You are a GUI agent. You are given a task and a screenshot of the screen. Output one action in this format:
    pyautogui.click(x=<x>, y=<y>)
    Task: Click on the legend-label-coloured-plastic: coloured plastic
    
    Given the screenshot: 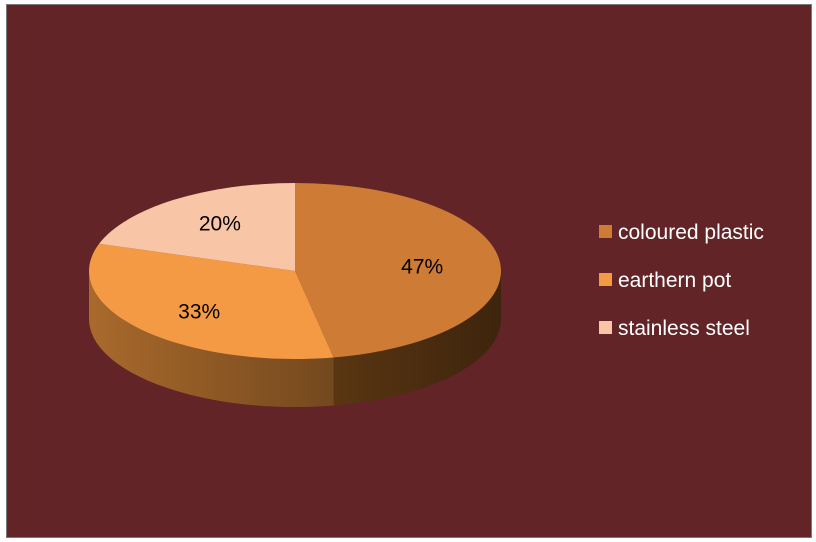 What is the action you would take?
    pyautogui.click(x=691, y=232)
    